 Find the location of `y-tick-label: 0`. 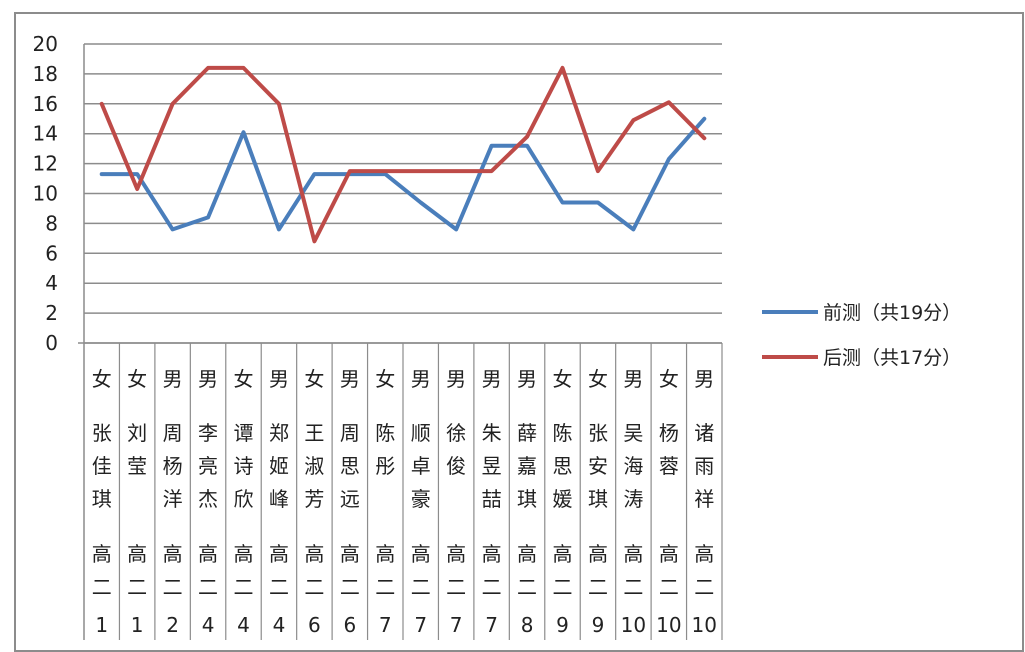

y-tick-label: 0 is located at coordinates (51, 343).